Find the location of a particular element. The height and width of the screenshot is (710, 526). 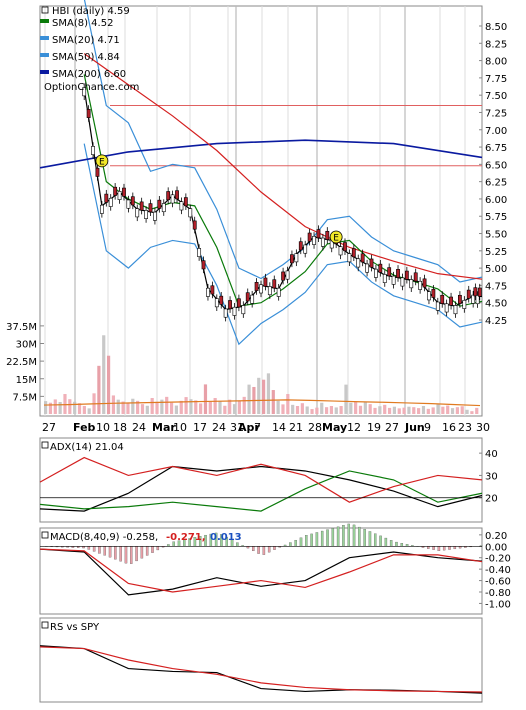

price-tick-label: 8.00 is located at coordinates (496, 62).